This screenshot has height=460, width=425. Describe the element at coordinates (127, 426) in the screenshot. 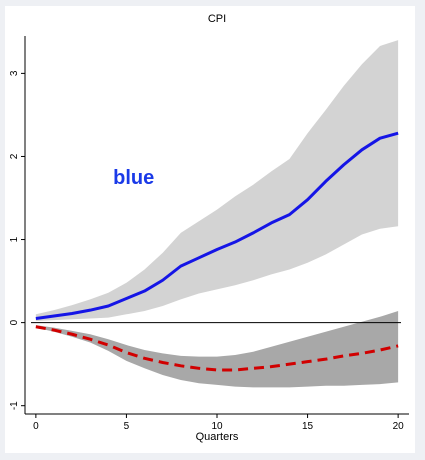

I see `x-tick-label: 5` at that location.